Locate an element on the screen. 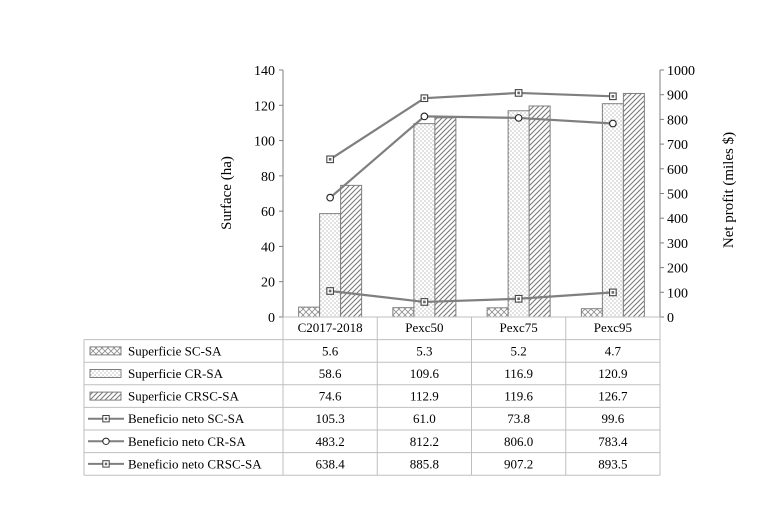 The image size is (770, 519). table-cell: 4.7 is located at coordinates (613, 350).